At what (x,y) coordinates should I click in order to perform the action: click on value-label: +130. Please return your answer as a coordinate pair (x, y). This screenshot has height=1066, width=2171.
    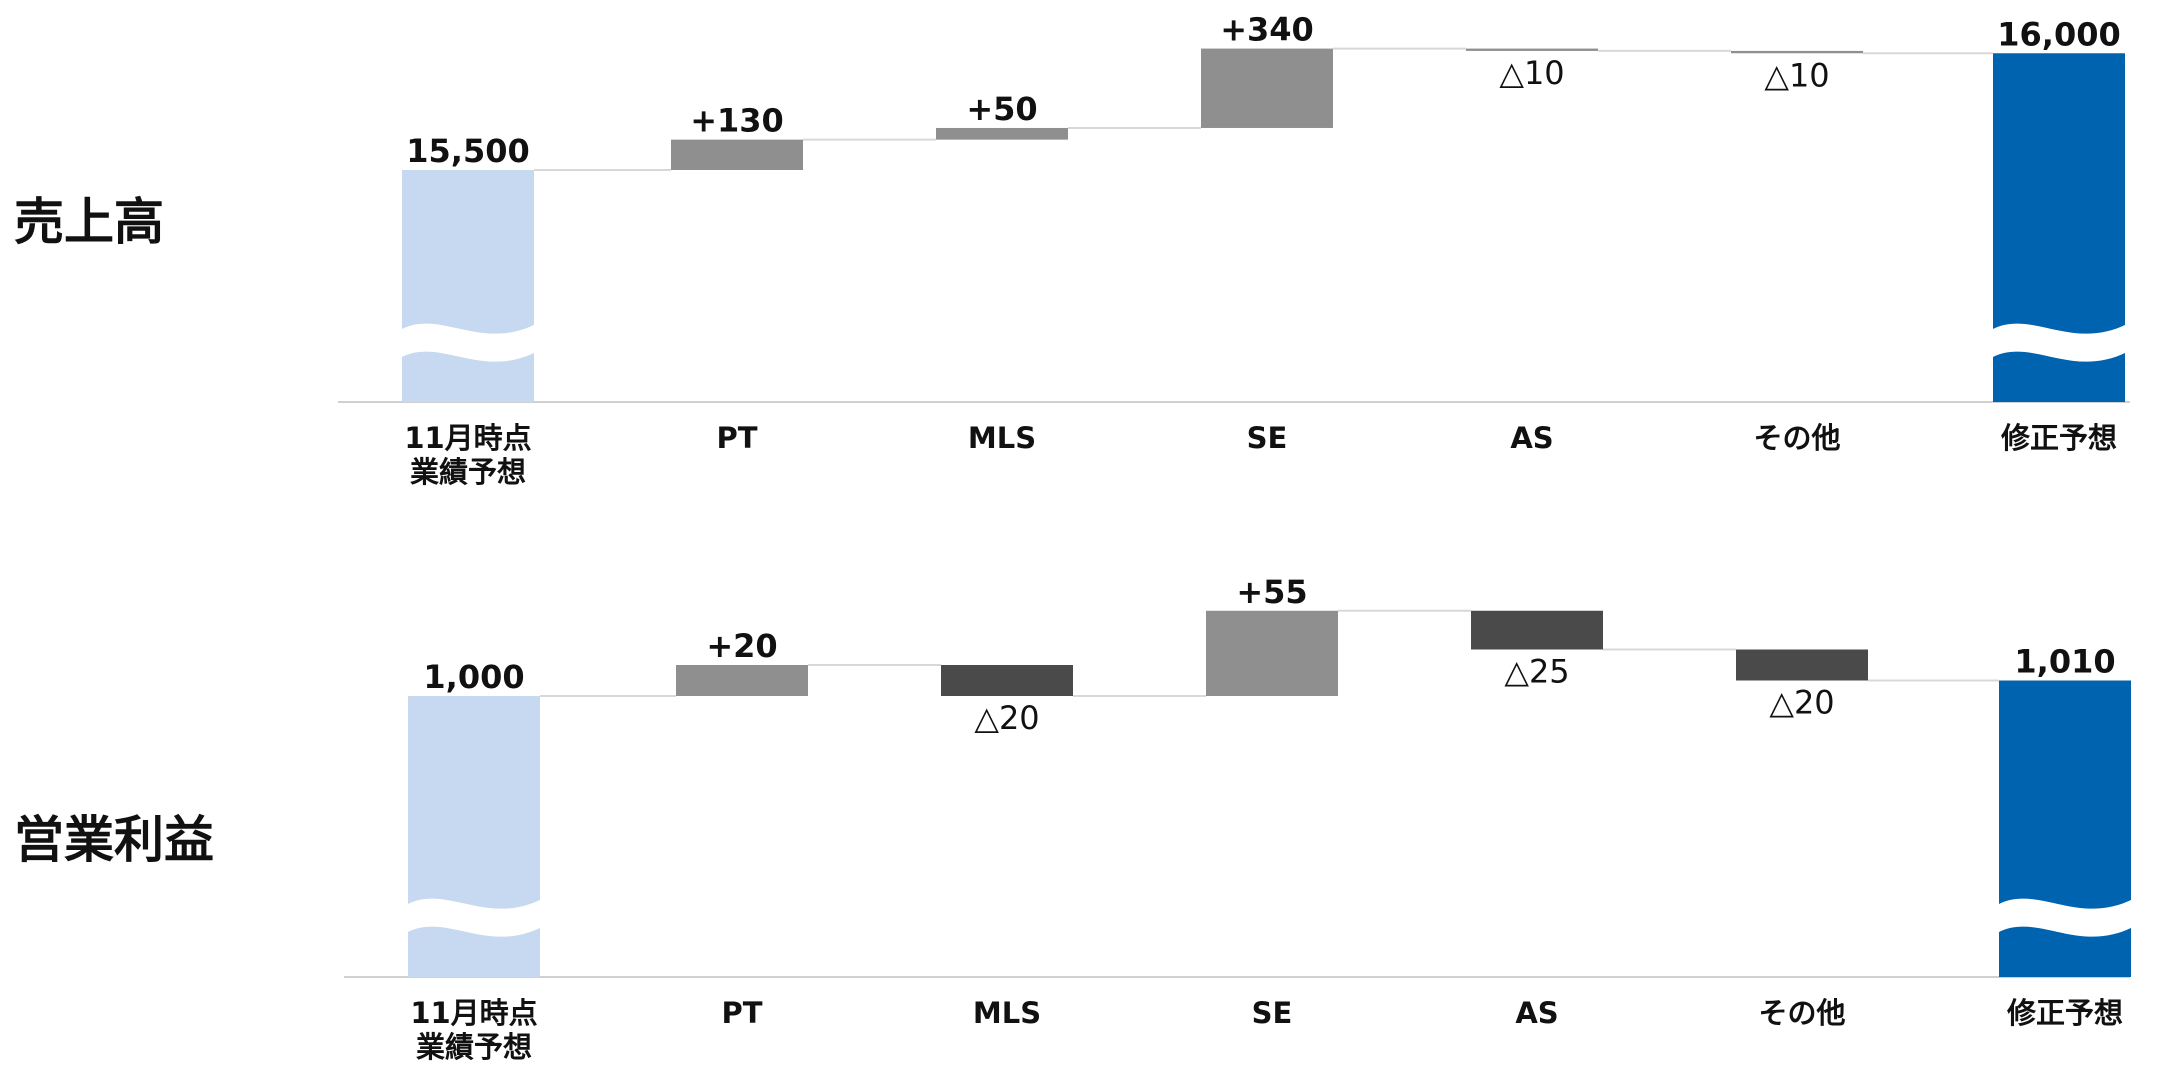
    Looking at the image, I should click on (737, 121).